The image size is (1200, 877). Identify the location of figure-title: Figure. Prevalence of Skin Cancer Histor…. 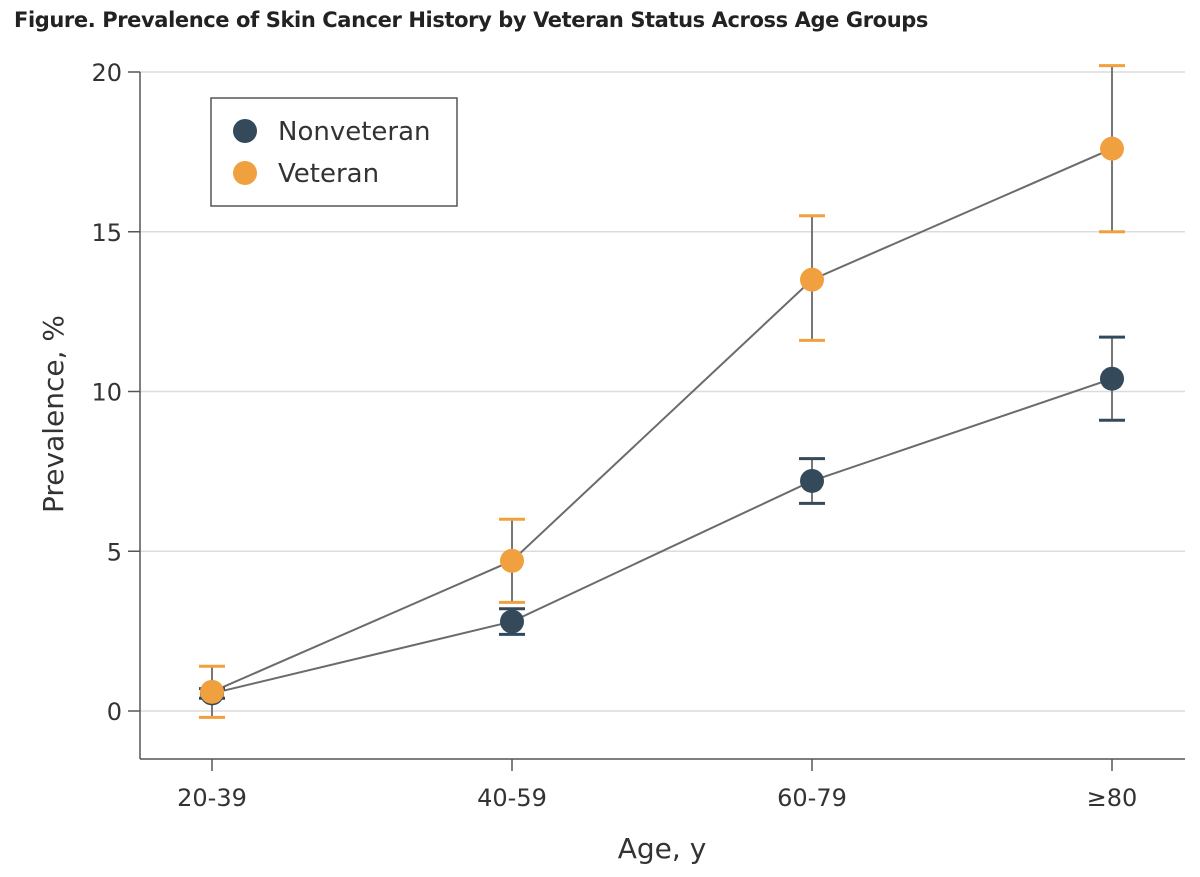
(471, 20).